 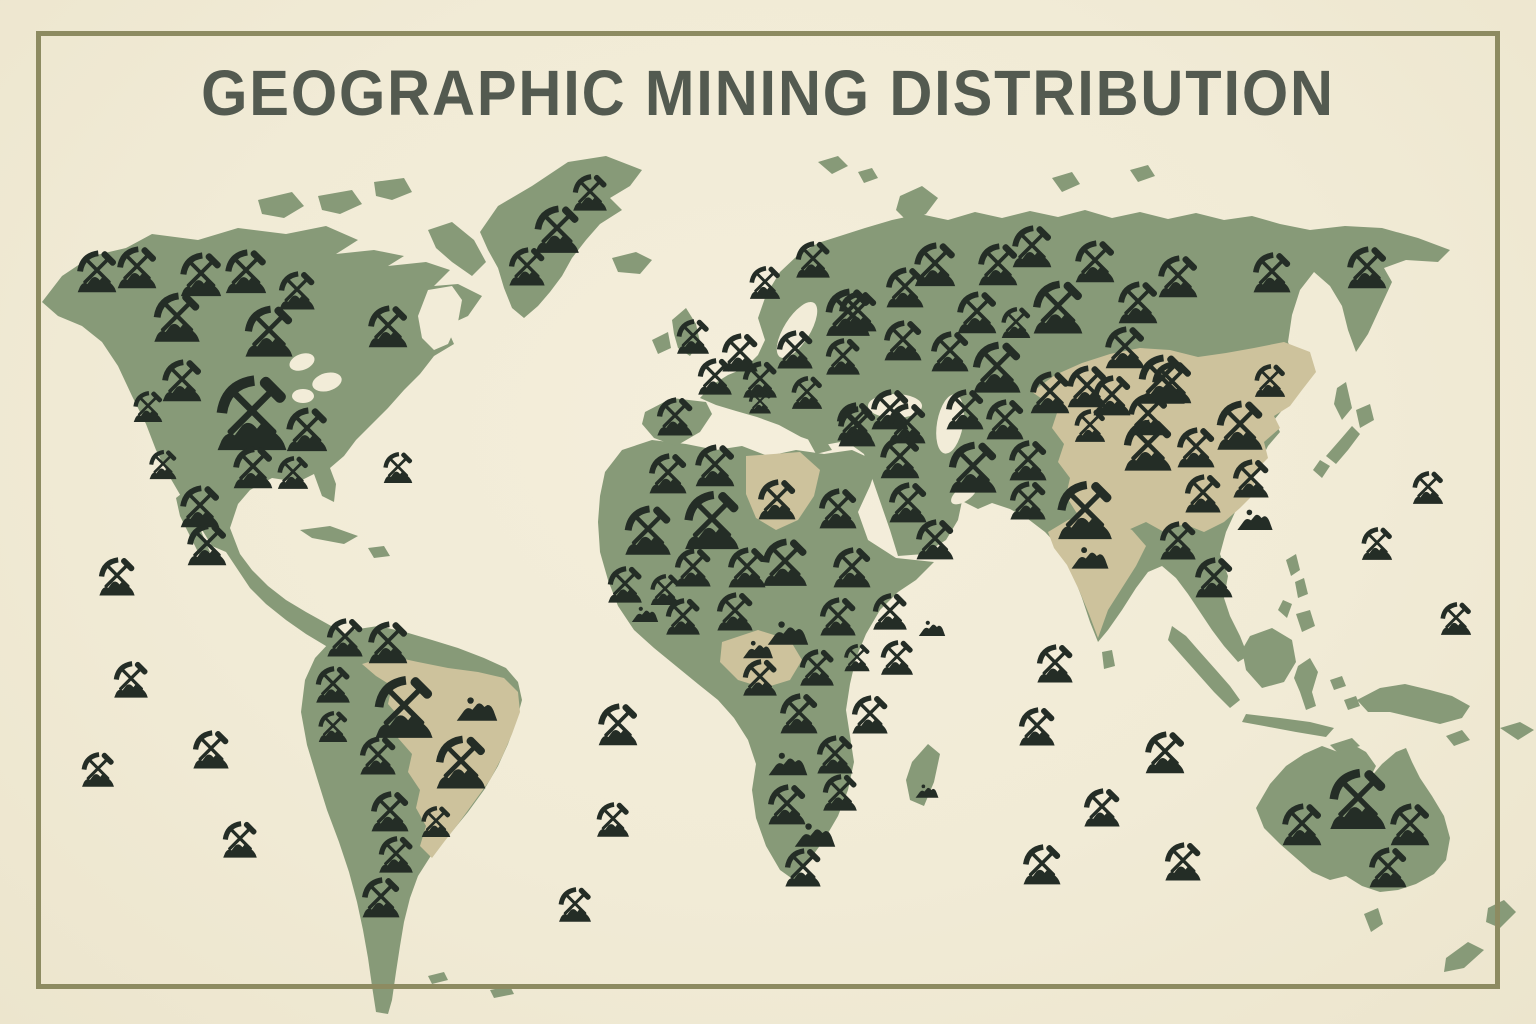 What do you see at coordinates (440, 318) in the screenshot?
I see `lake-hudson-bay` at bounding box center [440, 318].